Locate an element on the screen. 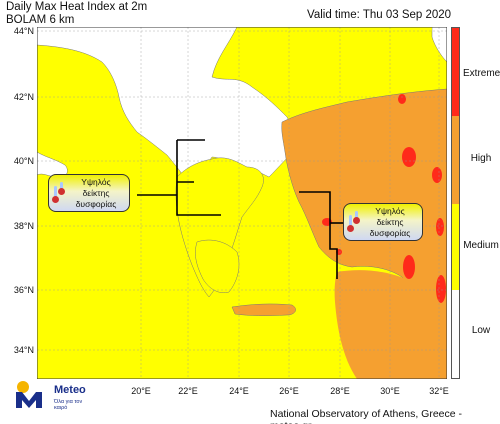 Image resolution: width=500 pixels, height=424 pixels. legend-label-low: Low is located at coordinates (481, 330).